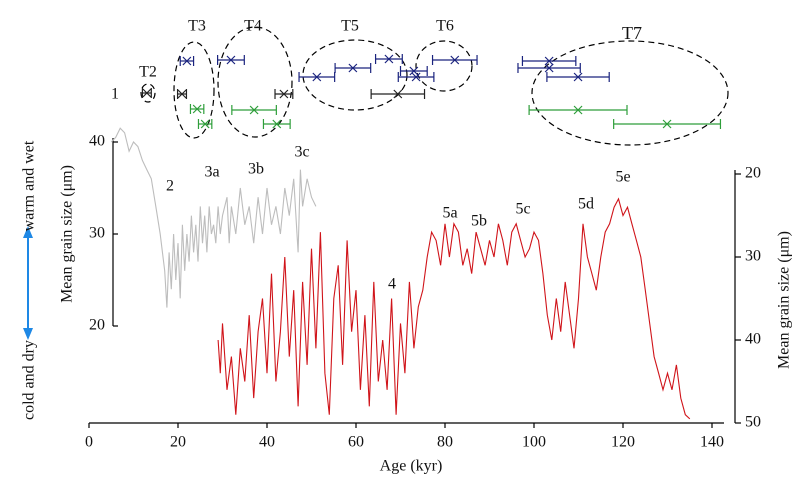 This screenshot has width=804, height=484. What do you see at coordinates (534, 442) in the screenshot?
I see `x-tick-label: 100` at bounding box center [534, 442].